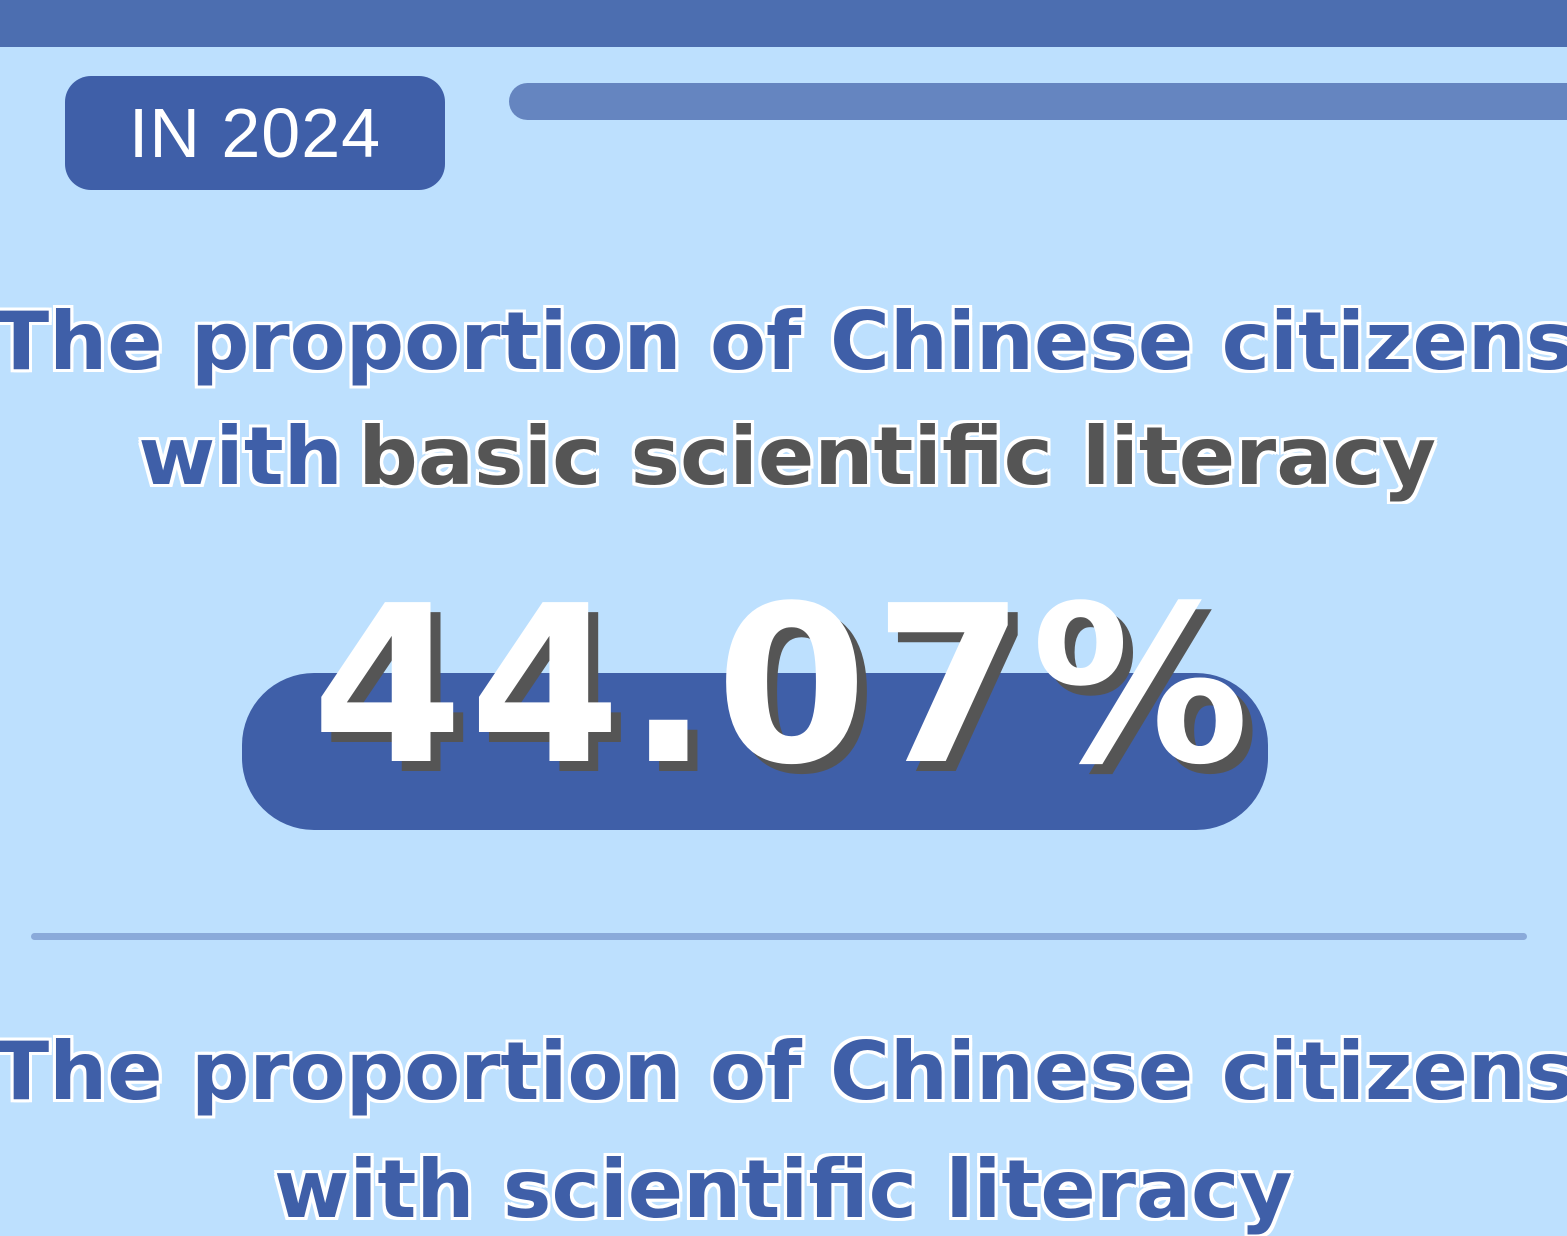 The image size is (1567, 1236). I want to click on section2-title-line1: The proportion of Chinese citizens, so click(783, 1071).